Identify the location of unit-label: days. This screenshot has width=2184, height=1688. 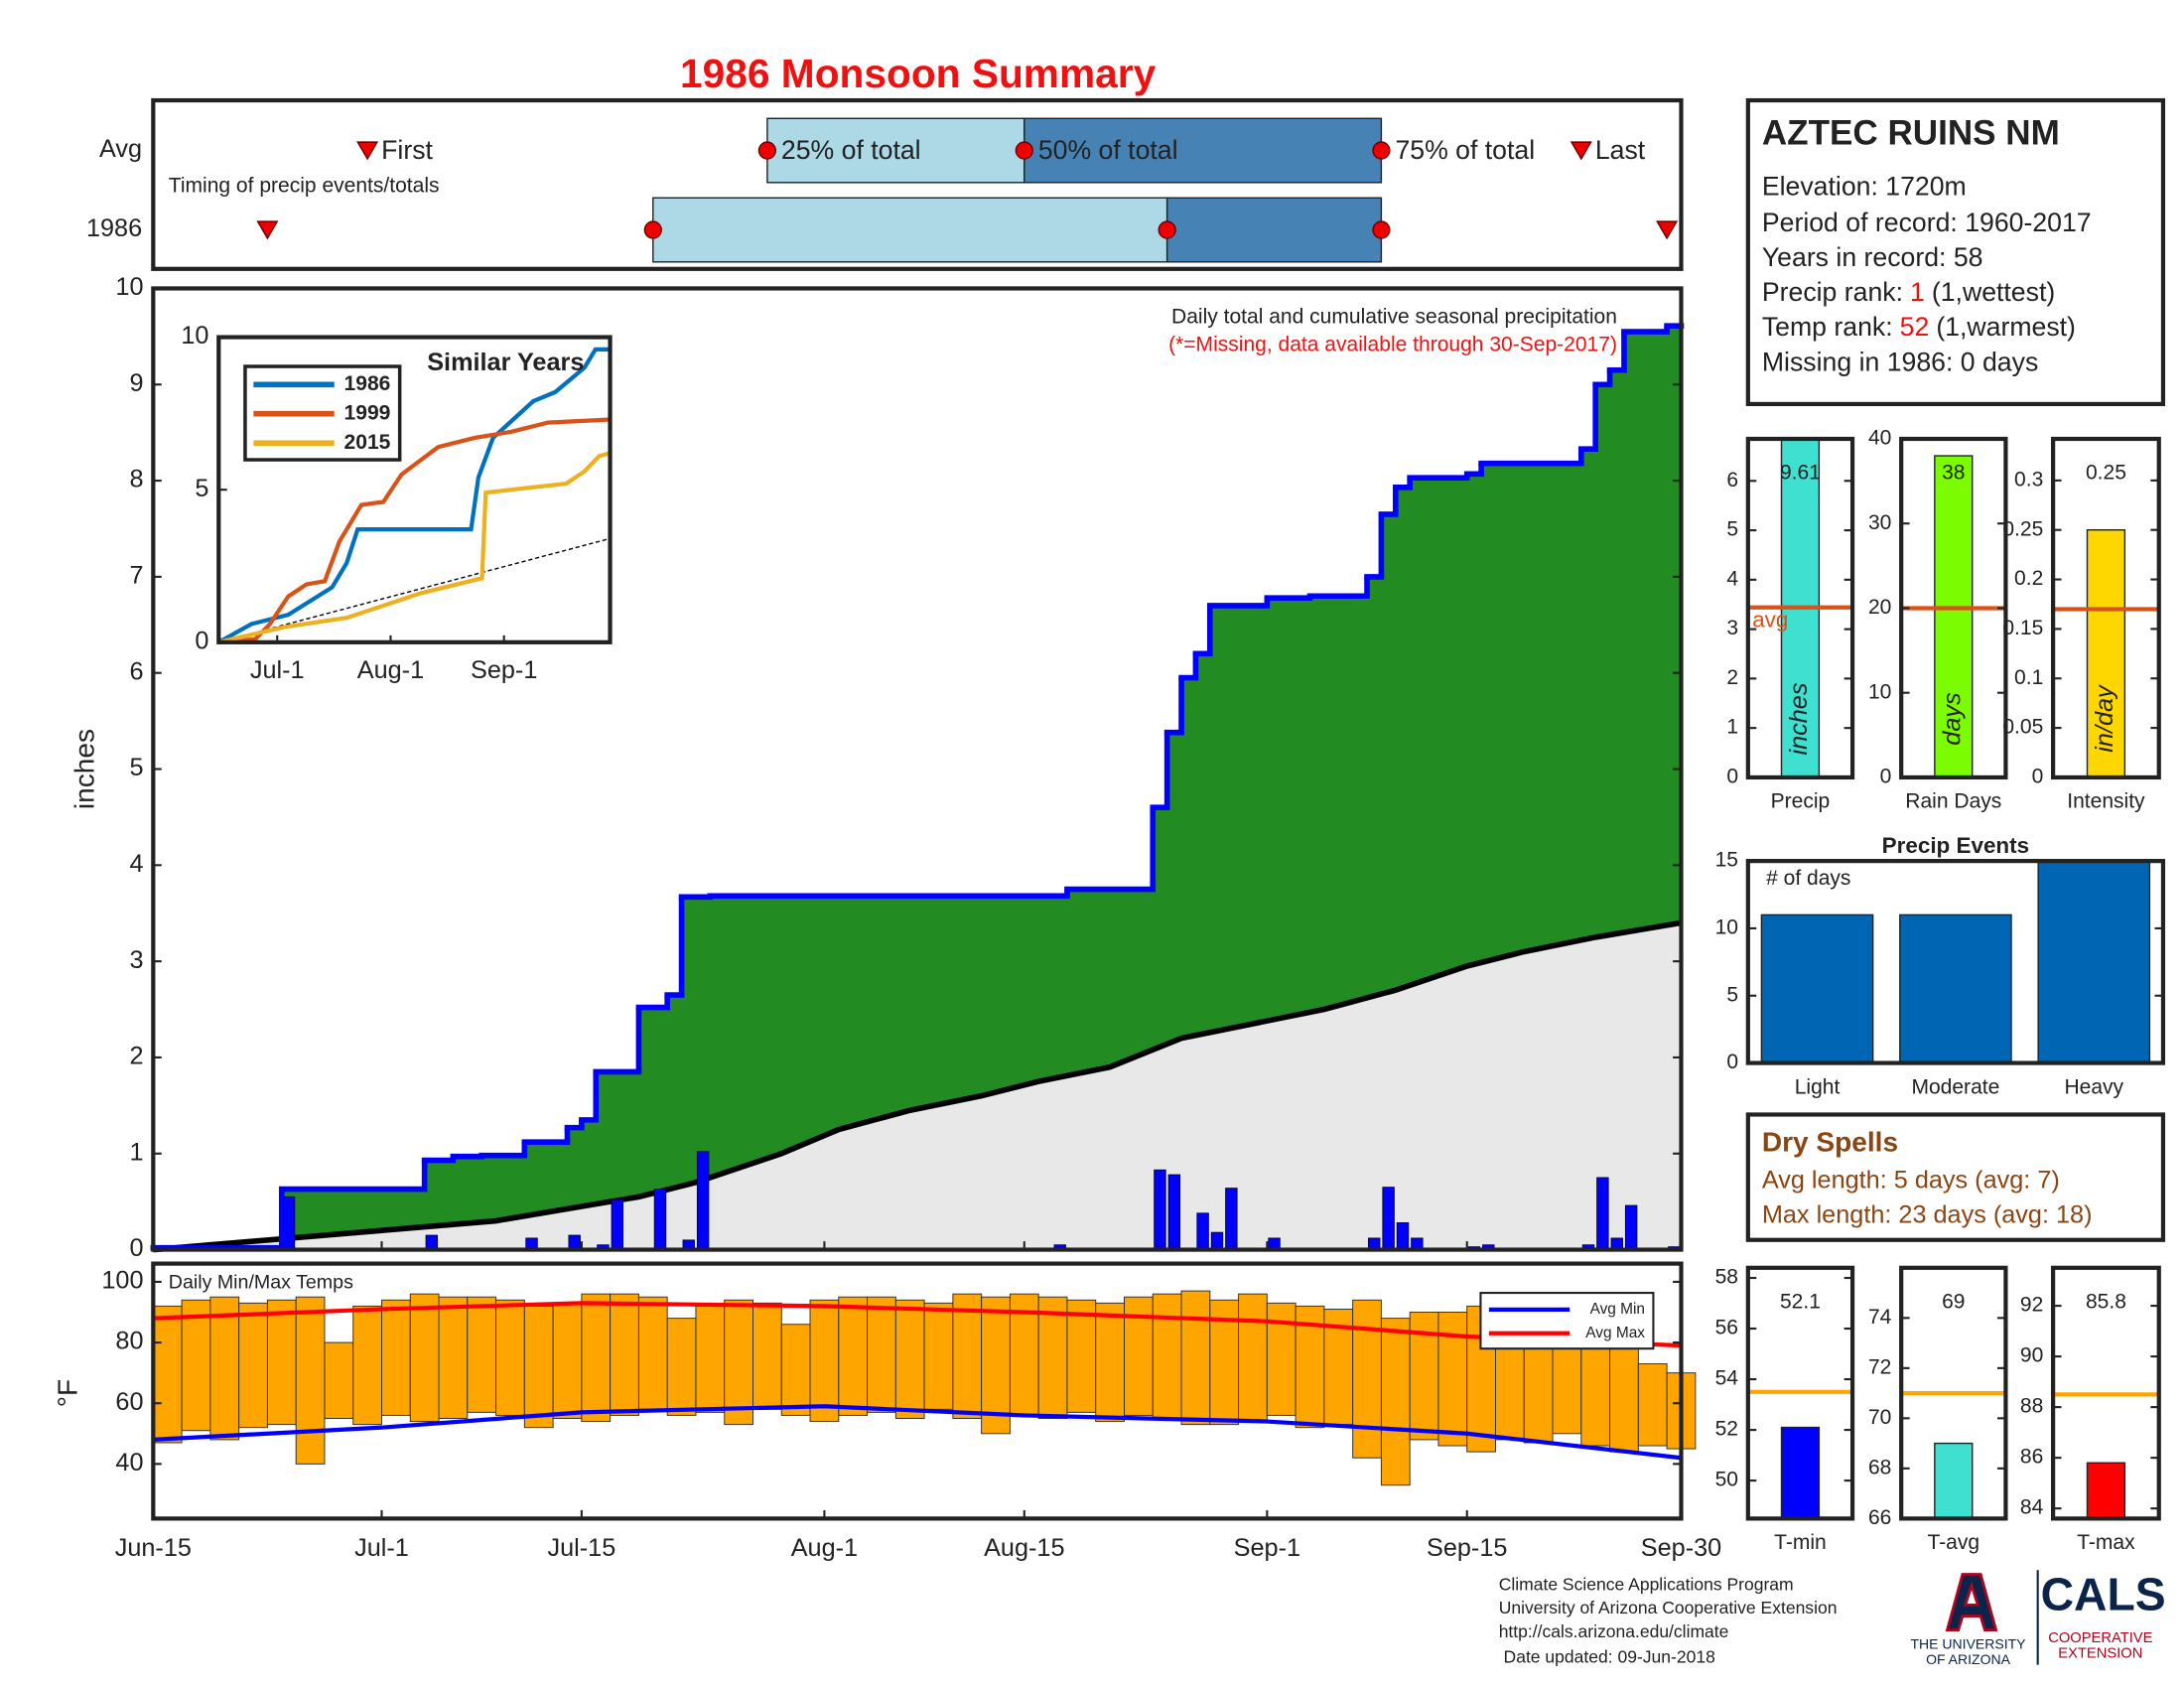
(1952, 719).